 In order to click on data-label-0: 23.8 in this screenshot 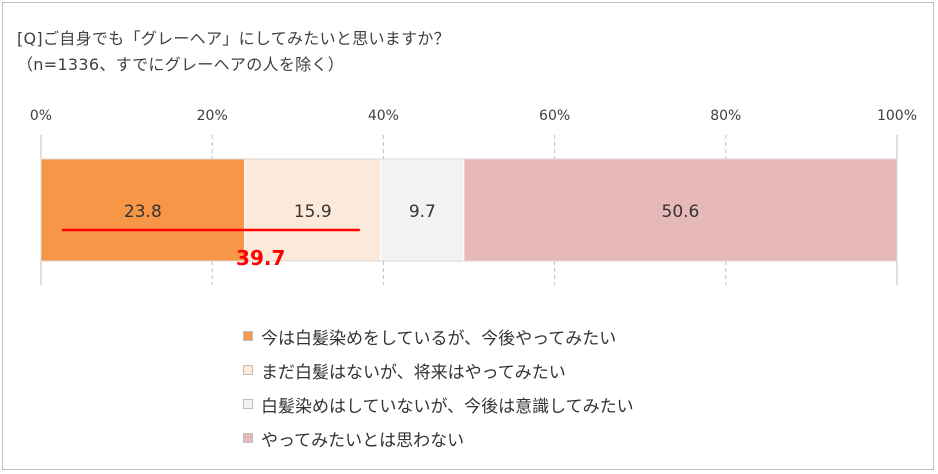, I will do `click(143, 212)`.